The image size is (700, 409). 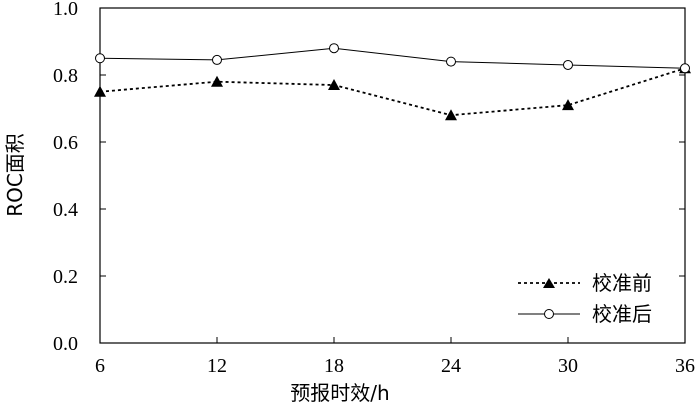 I want to click on x-tick-label: 36, so click(x=685, y=366).